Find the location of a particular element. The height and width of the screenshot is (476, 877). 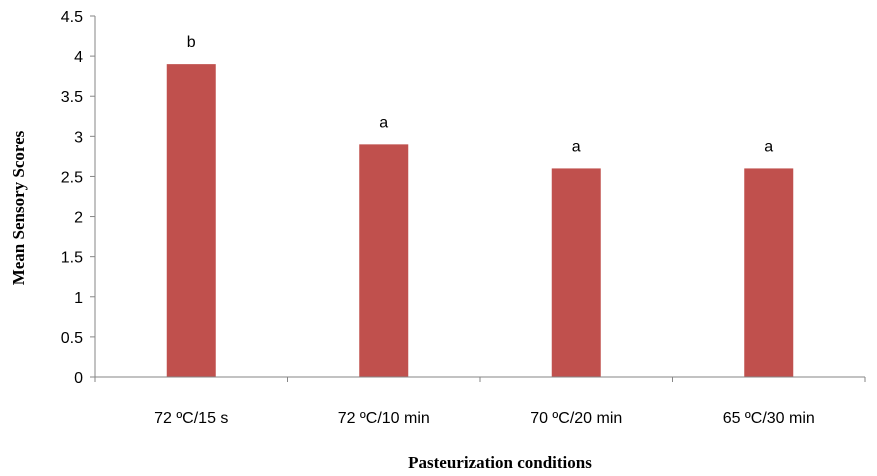

x-tick-label: 72 ºC/15 s is located at coordinates (191, 418).